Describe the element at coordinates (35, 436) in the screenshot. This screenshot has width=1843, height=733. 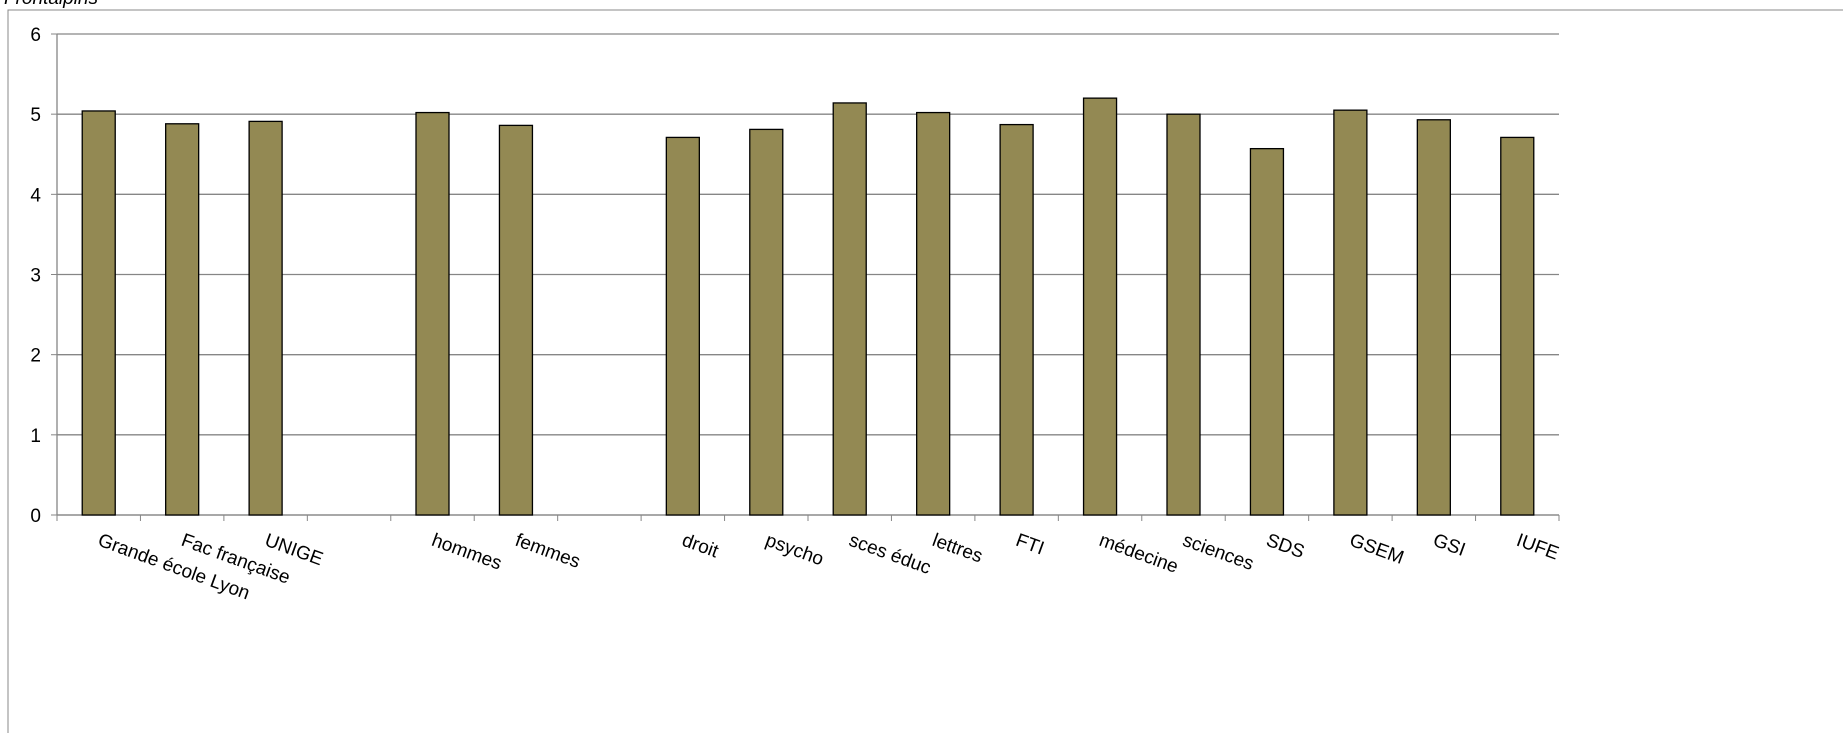
I see `y-tick-label: 1` at that location.